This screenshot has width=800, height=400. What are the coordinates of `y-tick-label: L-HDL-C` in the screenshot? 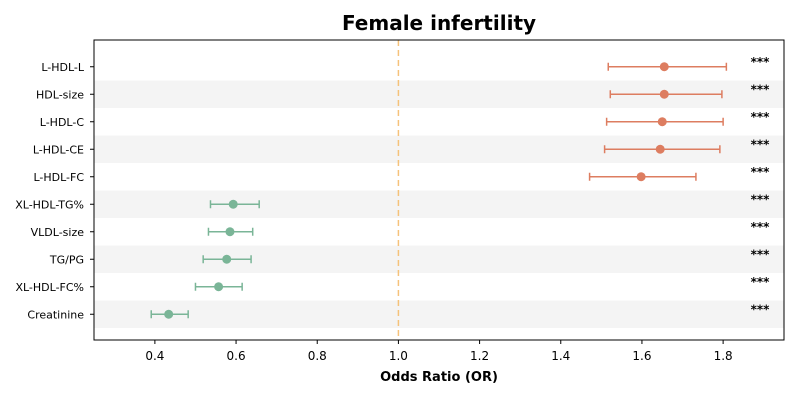 It's located at (62, 122).